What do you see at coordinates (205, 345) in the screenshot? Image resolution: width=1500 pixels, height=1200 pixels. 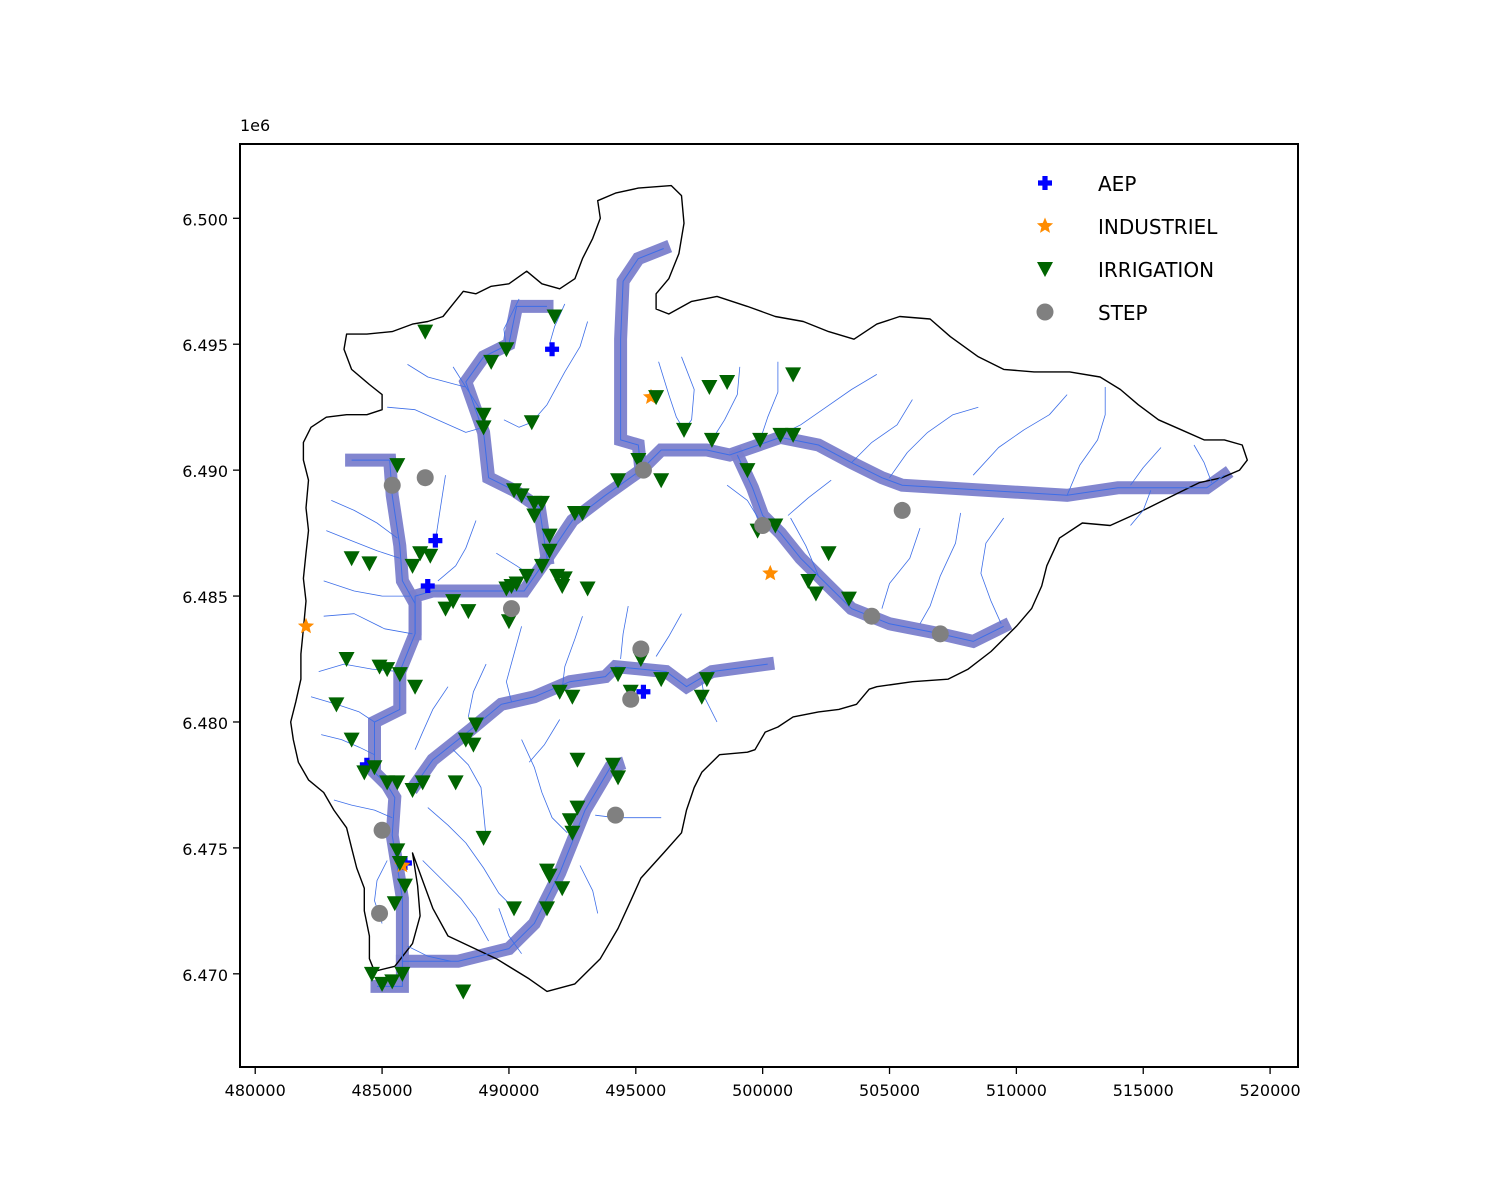 I see `y-tick-label: 6.495` at bounding box center [205, 345].